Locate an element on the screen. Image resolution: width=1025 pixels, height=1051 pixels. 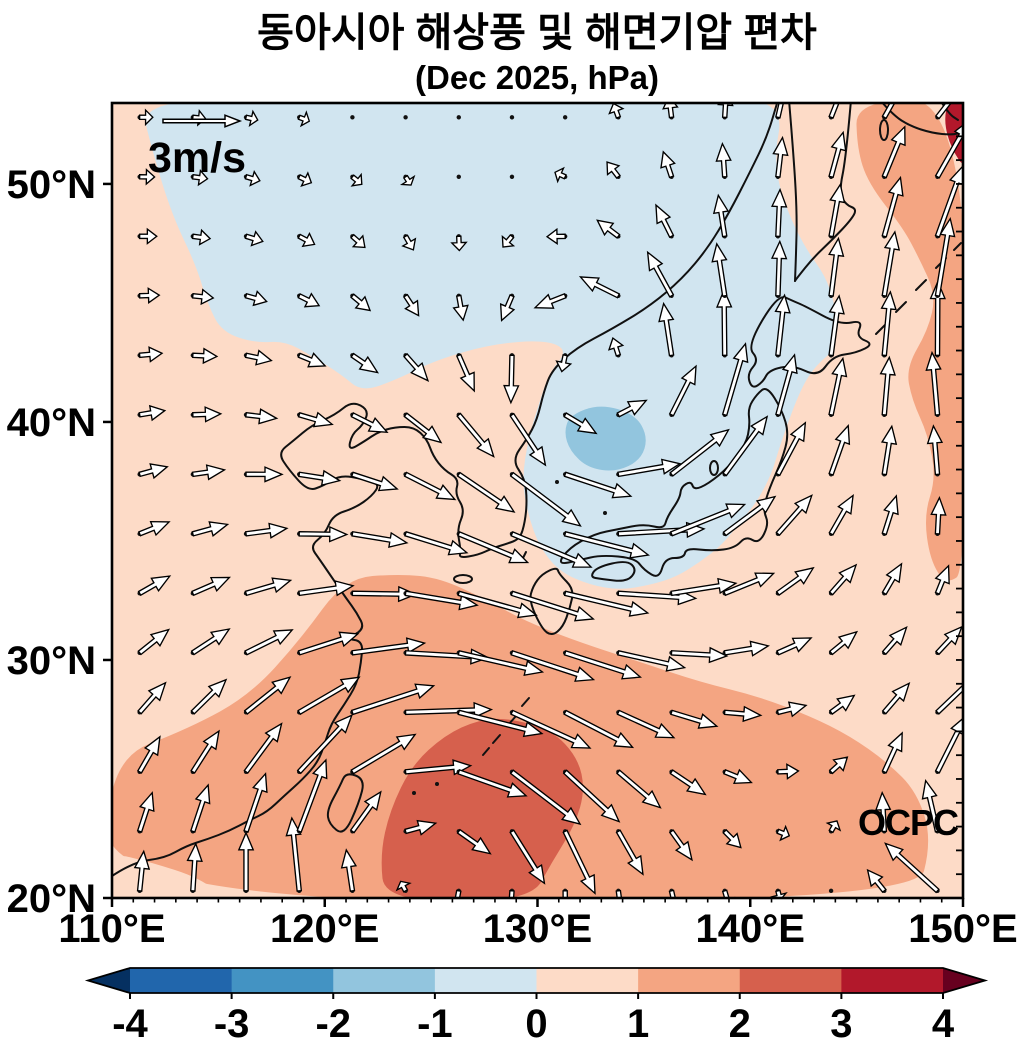
x-tick-label: 140°E is located at coordinates (750, 929).